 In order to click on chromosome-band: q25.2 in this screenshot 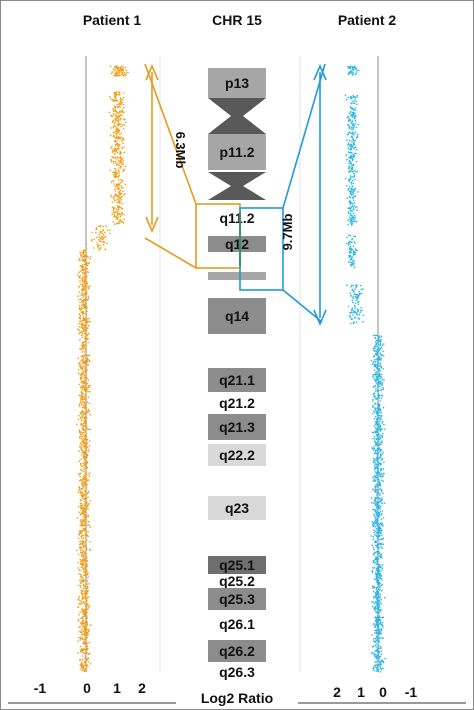, I will do `click(237, 581)`.